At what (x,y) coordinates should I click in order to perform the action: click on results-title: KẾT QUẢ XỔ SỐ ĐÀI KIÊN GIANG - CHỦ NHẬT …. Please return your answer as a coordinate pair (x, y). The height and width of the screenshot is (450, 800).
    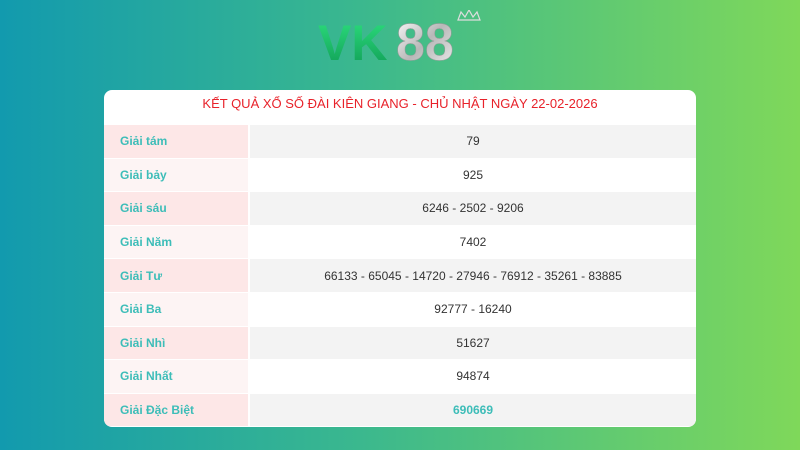
    Looking at the image, I should click on (400, 103).